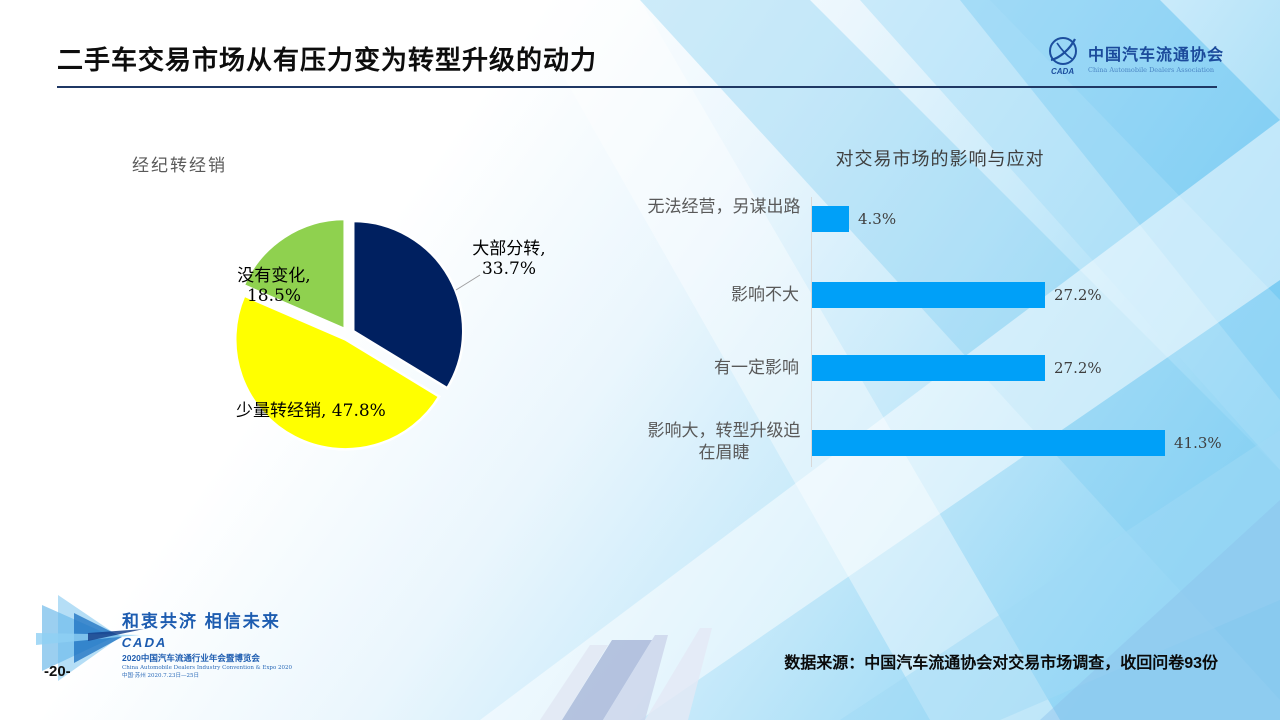 The width and height of the screenshot is (1280, 720). I want to click on bar-value-label: 4.3%, so click(877, 219).